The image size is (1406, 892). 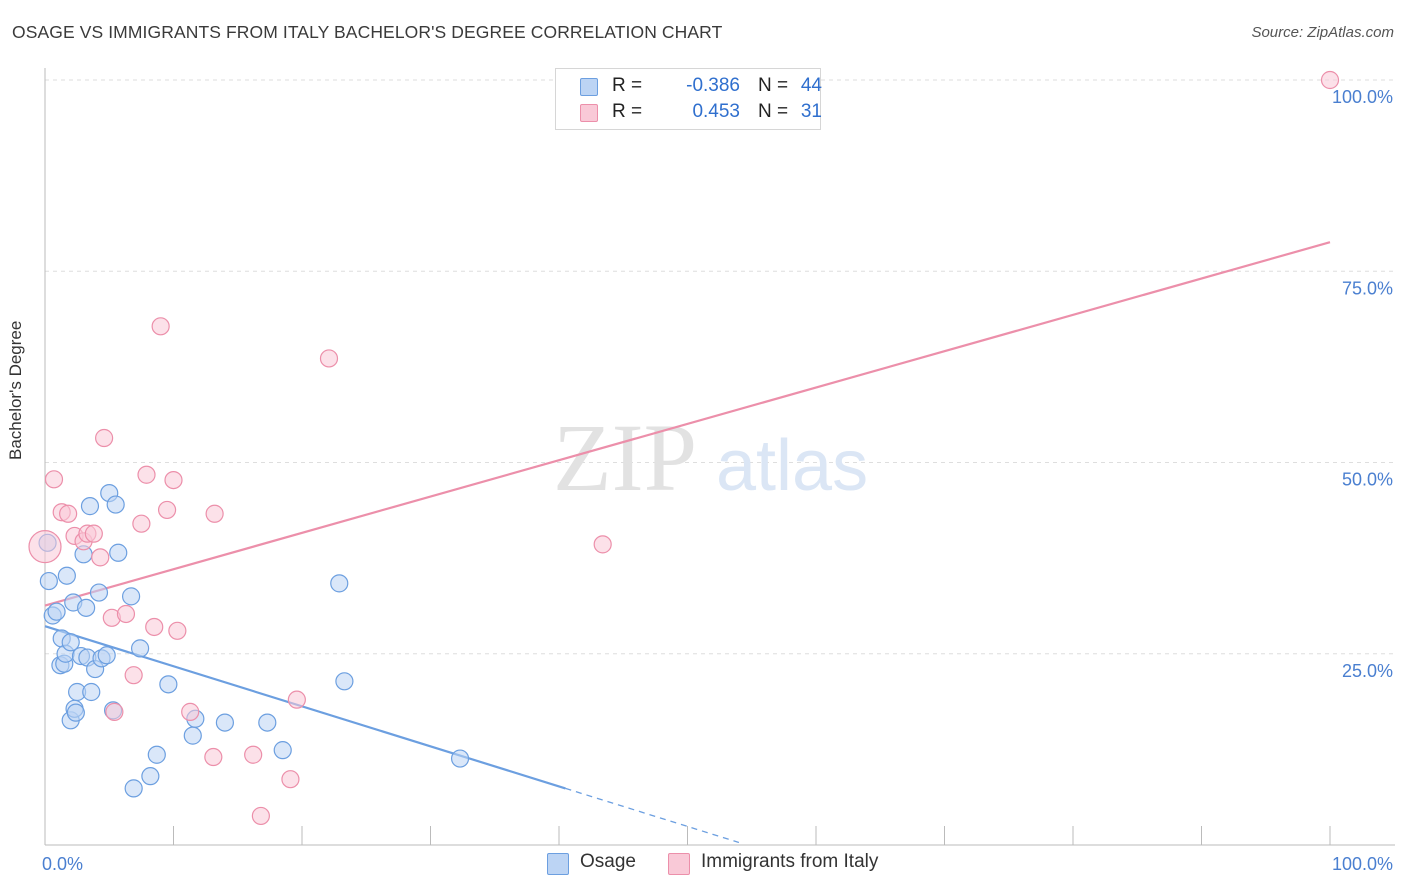 What do you see at coordinates (1367, 480) in the screenshot?
I see `y-tick-label: 50.0%` at bounding box center [1367, 480].